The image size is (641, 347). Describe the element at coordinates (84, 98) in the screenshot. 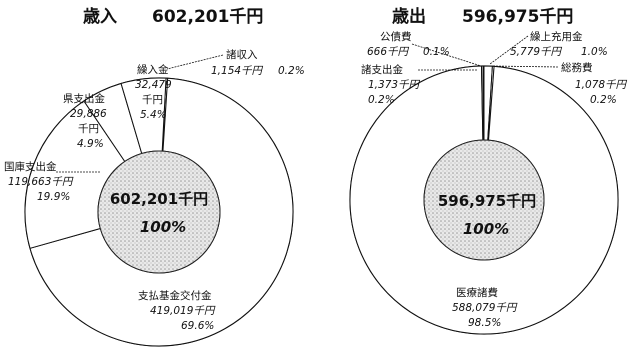

I see `slice-name: 県支出金` at that location.